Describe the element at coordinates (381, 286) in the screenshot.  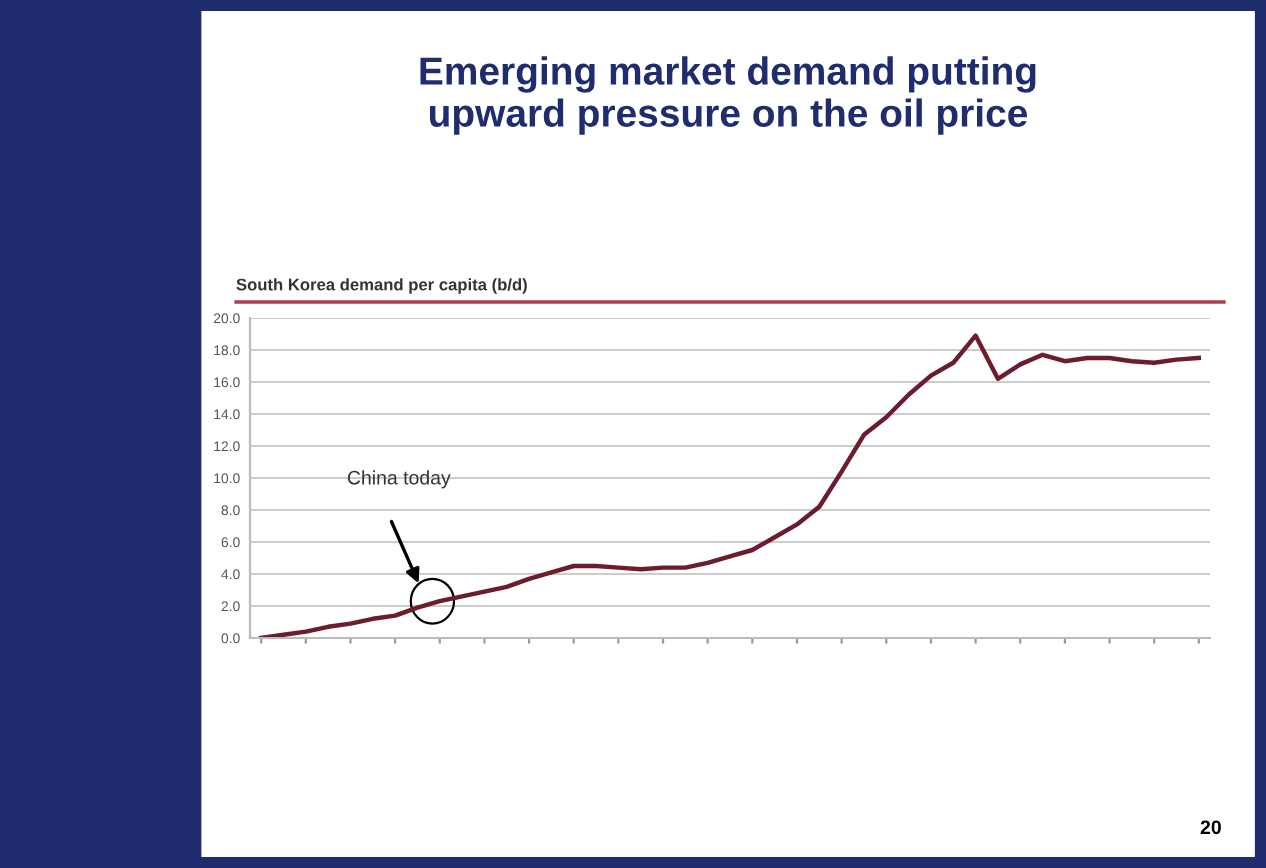
I see `chart-subtitle: South Korea demand per capita (b/d)` at that location.